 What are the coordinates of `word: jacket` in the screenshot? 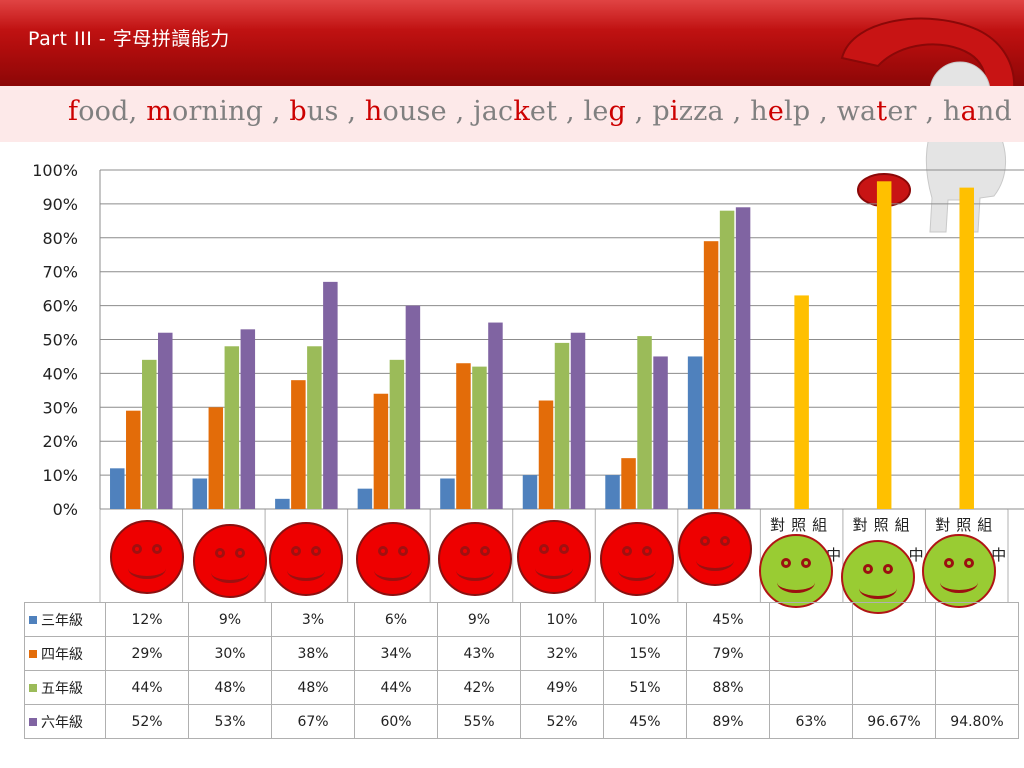 It's located at (515, 111).